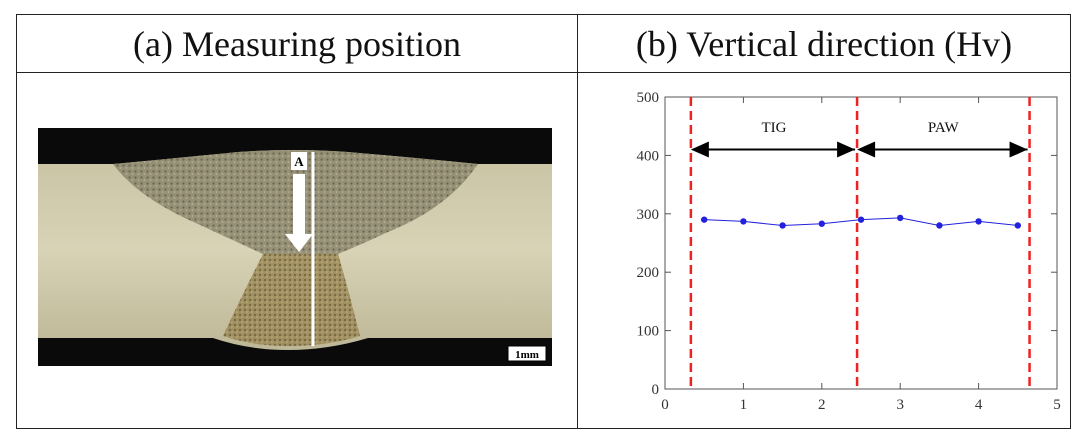  What do you see at coordinates (979, 405) in the screenshot?
I see `x-tick-label: 4` at bounding box center [979, 405].